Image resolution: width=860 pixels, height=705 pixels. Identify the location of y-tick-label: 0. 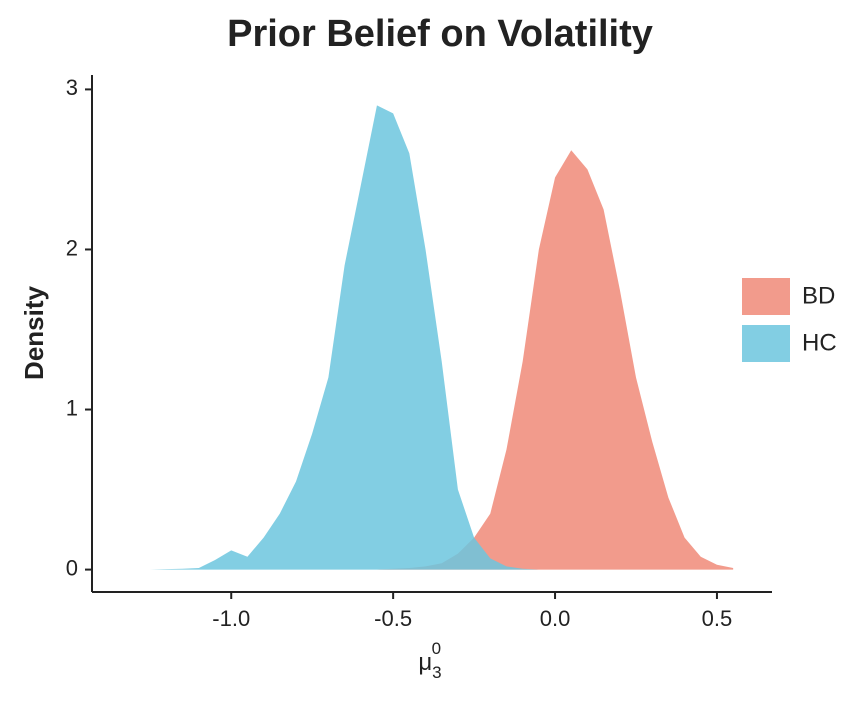
(72, 567).